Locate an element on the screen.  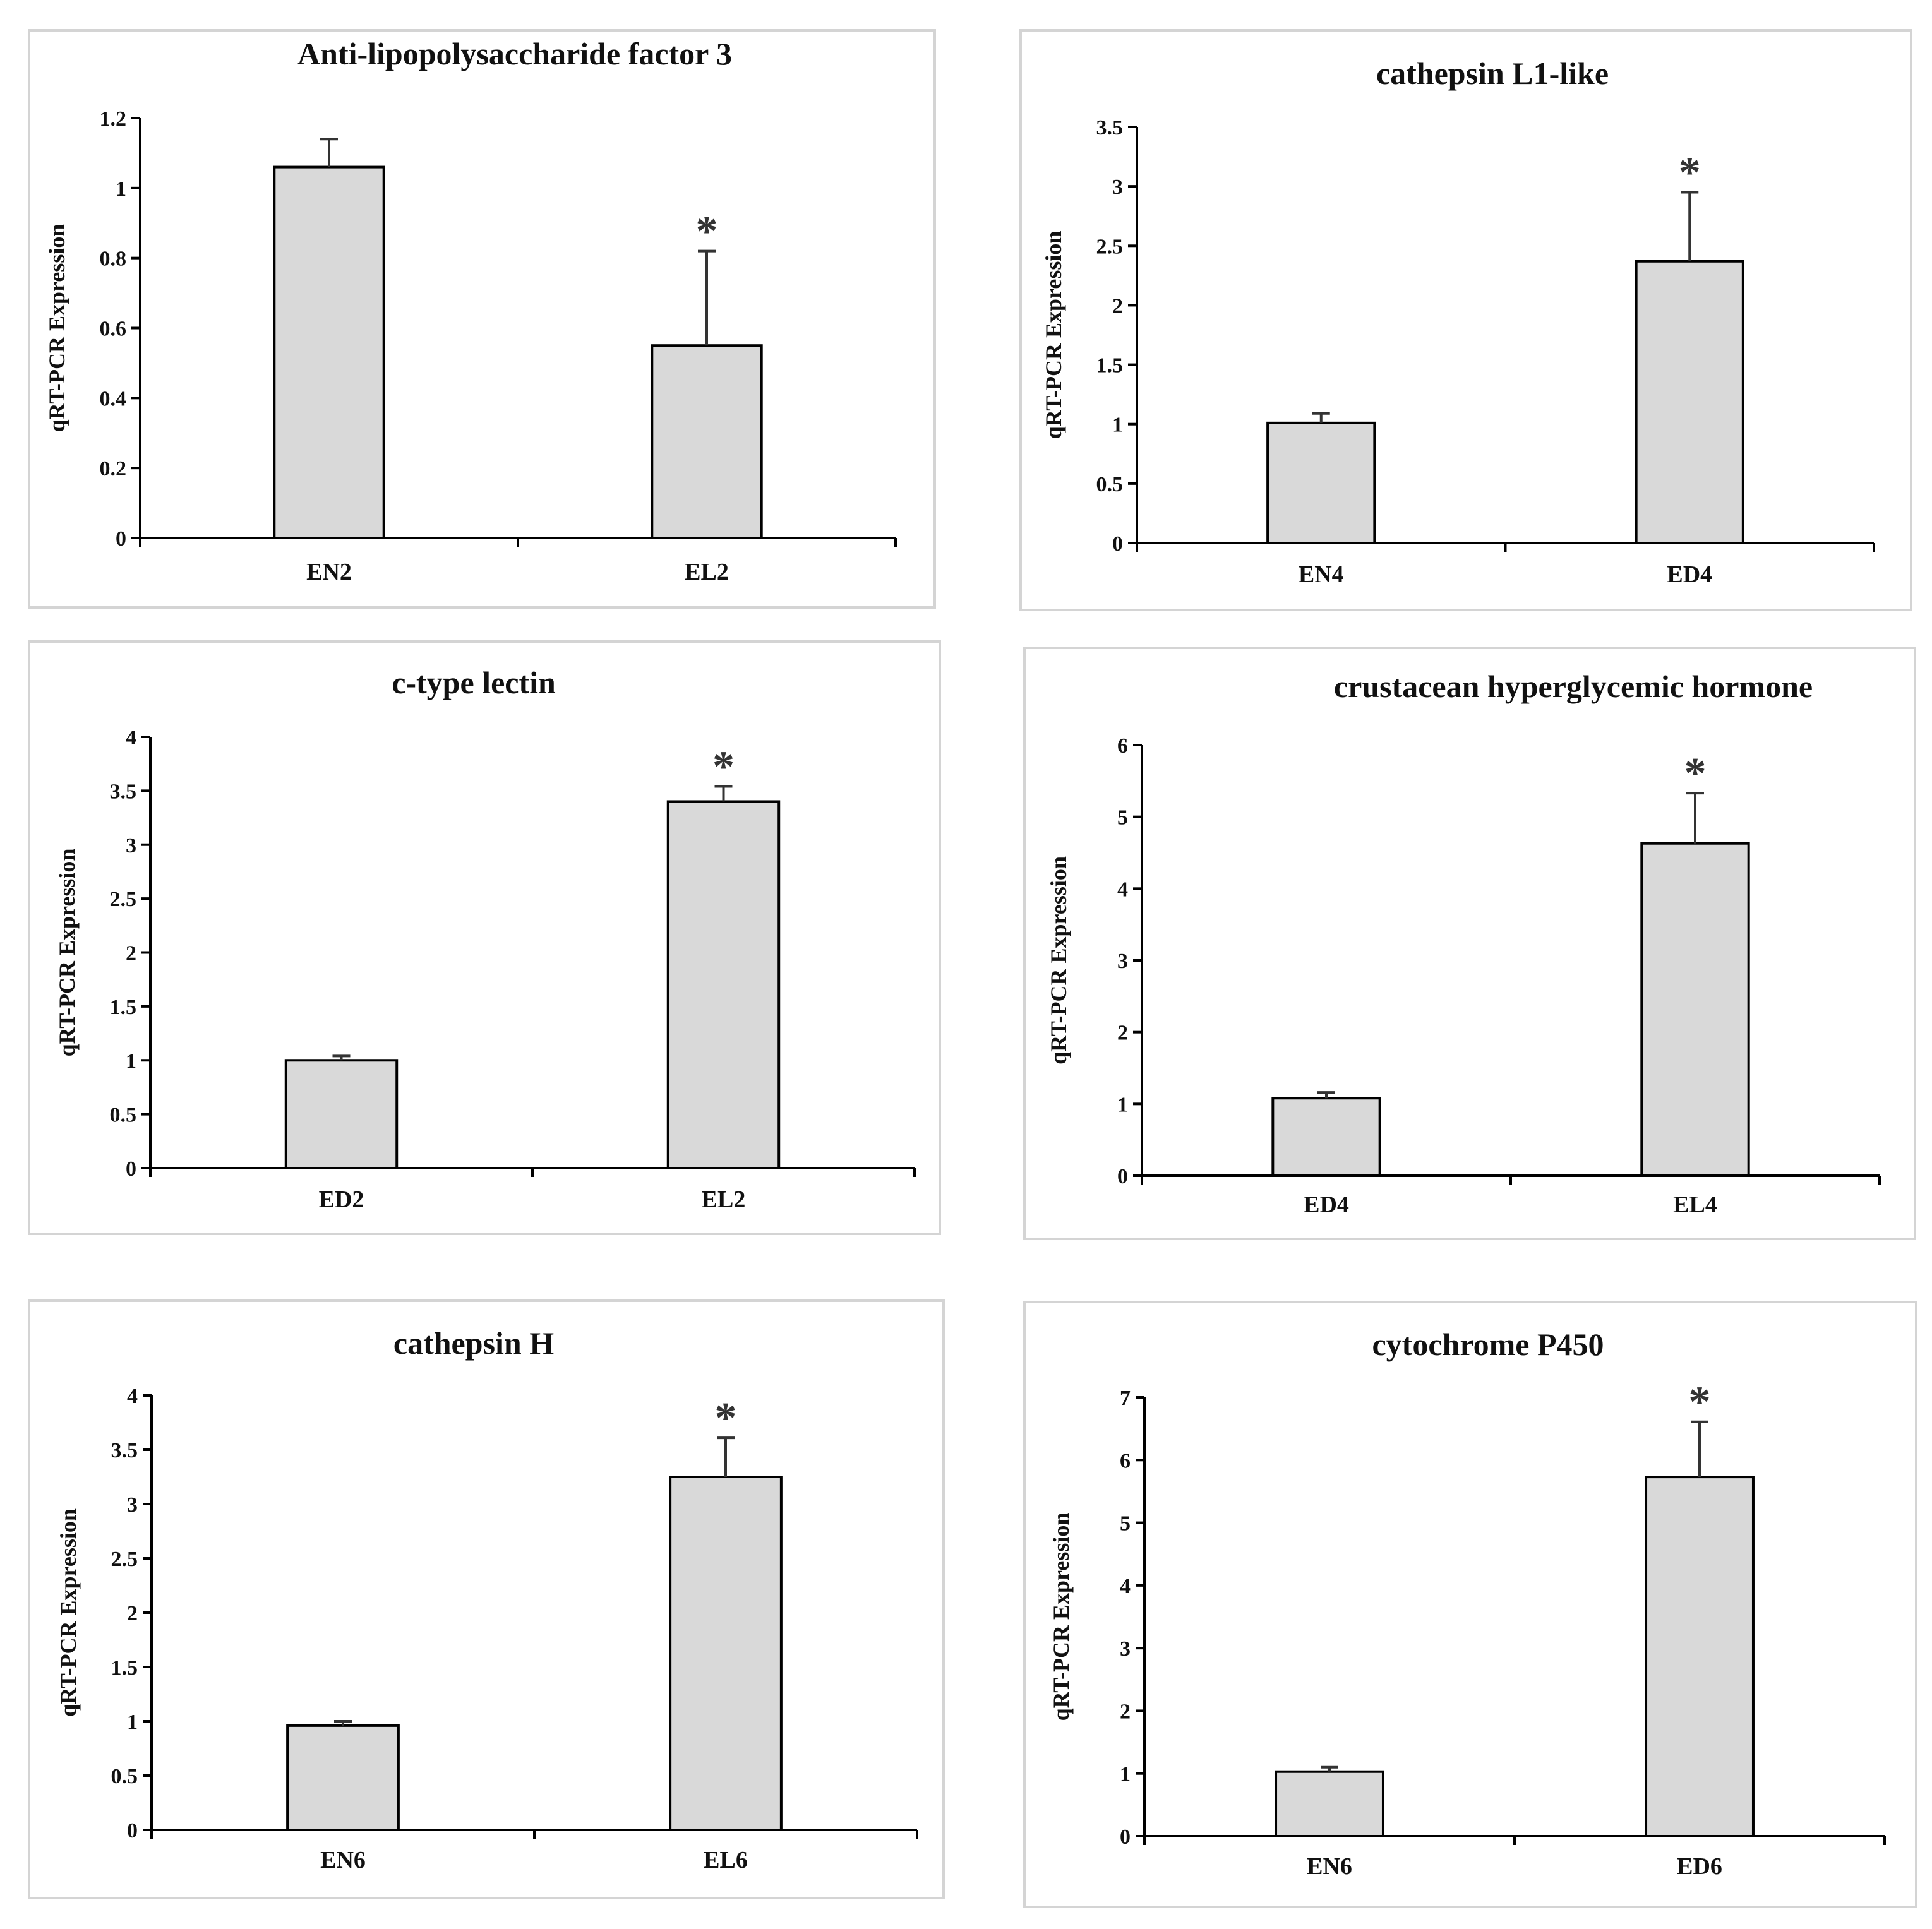
y-tick-label: 7 is located at coordinates (1125, 1398).